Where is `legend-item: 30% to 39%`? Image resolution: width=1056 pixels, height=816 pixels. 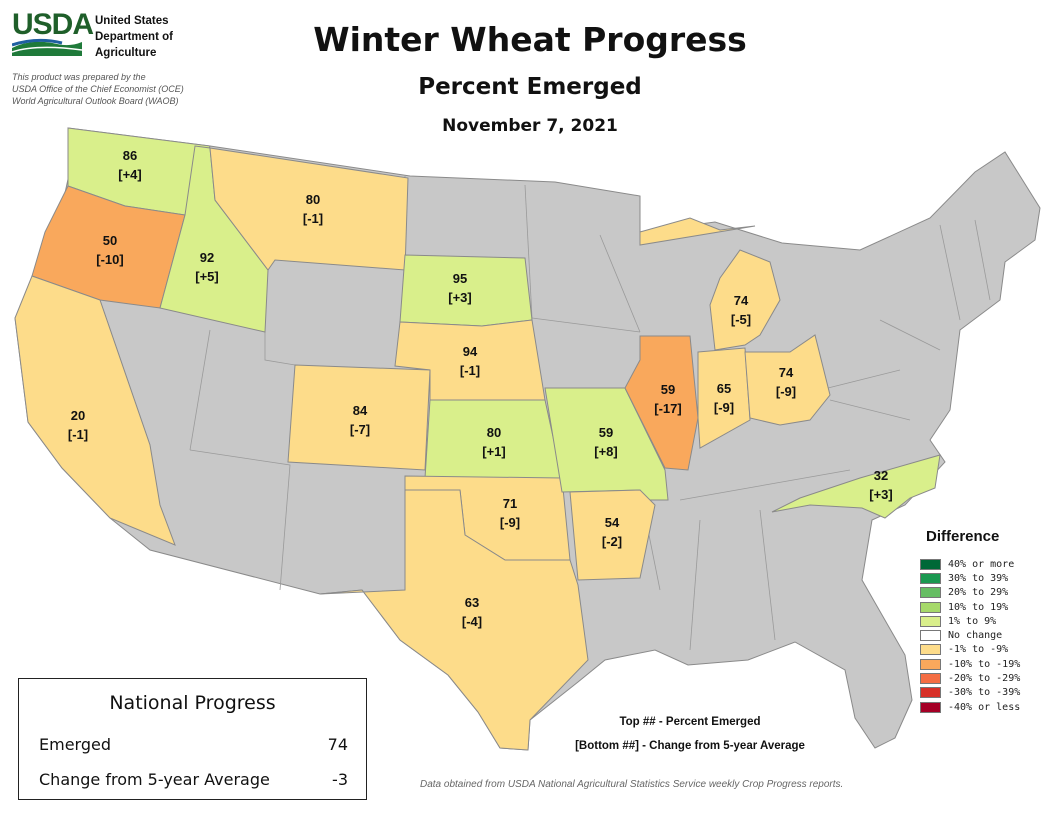
legend-item: 30% to 39% is located at coordinates (970, 578).